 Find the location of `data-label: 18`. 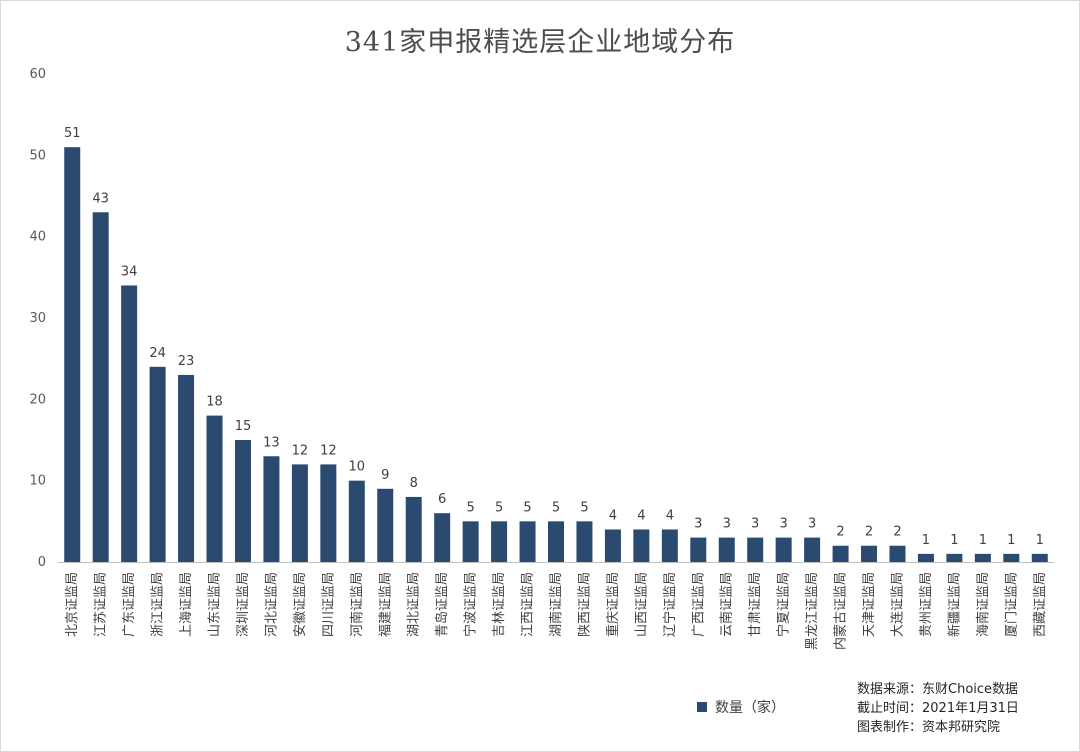

data-label: 18 is located at coordinates (214, 402).